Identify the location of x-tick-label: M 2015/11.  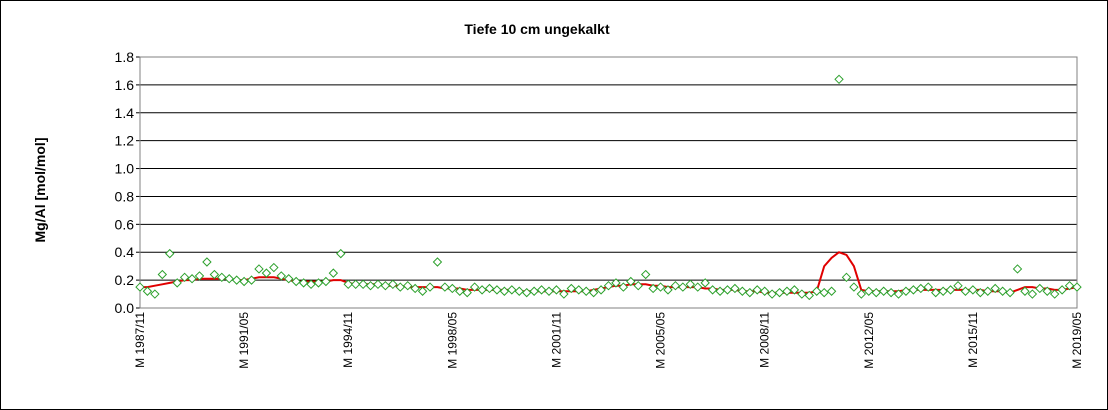
(973, 340).